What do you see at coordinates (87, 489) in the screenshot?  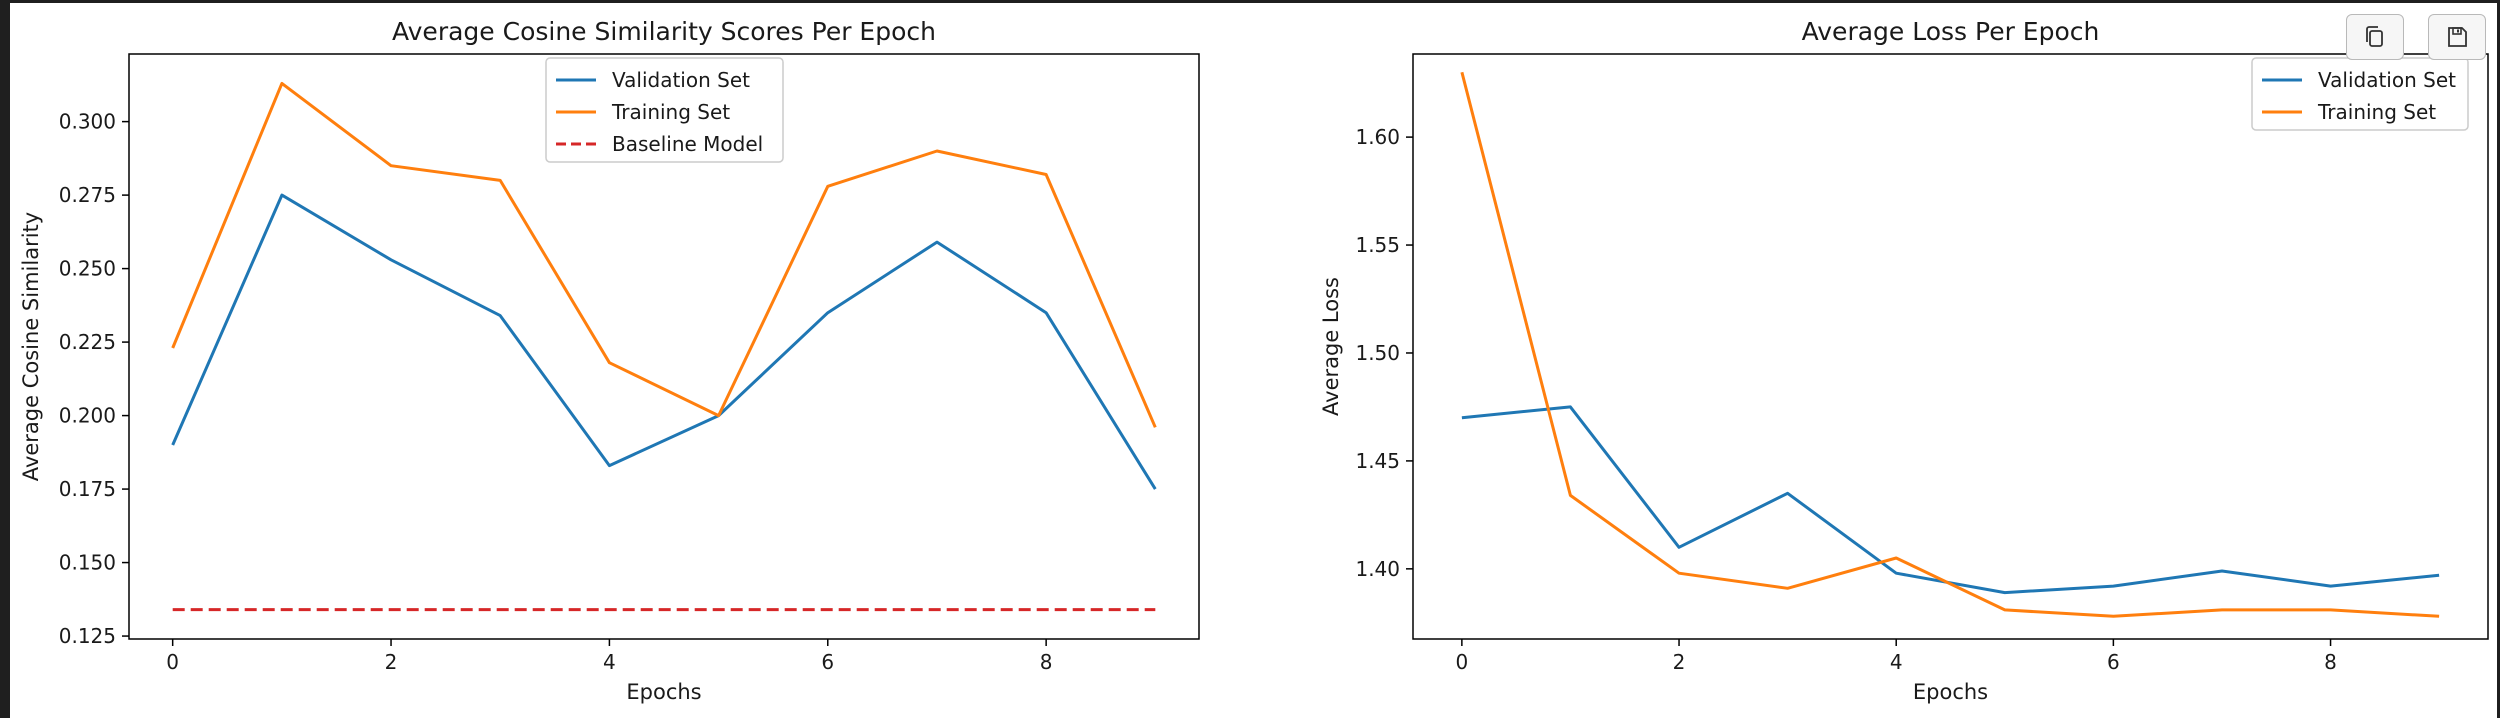 I see `y-tick-label: 0.175` at bounding box center [87, 489].